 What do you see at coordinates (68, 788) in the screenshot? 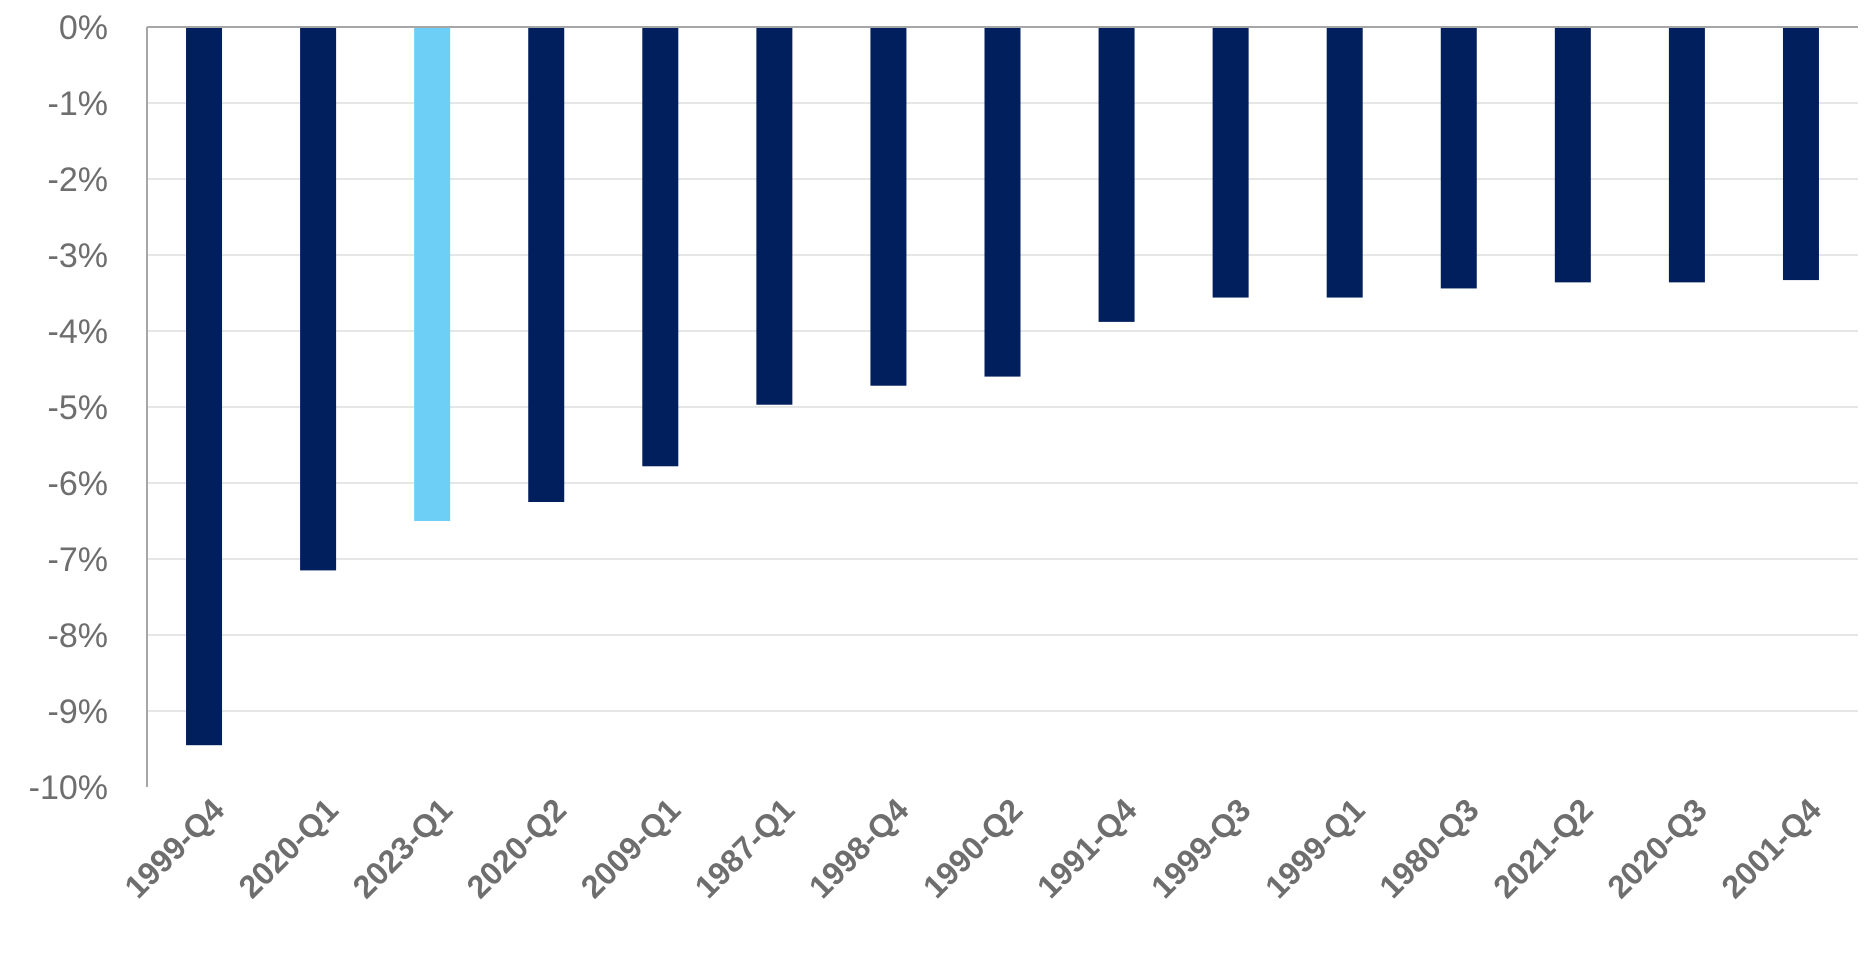
I see `y-tick-label: -10%` at bounding box center [68, 788].